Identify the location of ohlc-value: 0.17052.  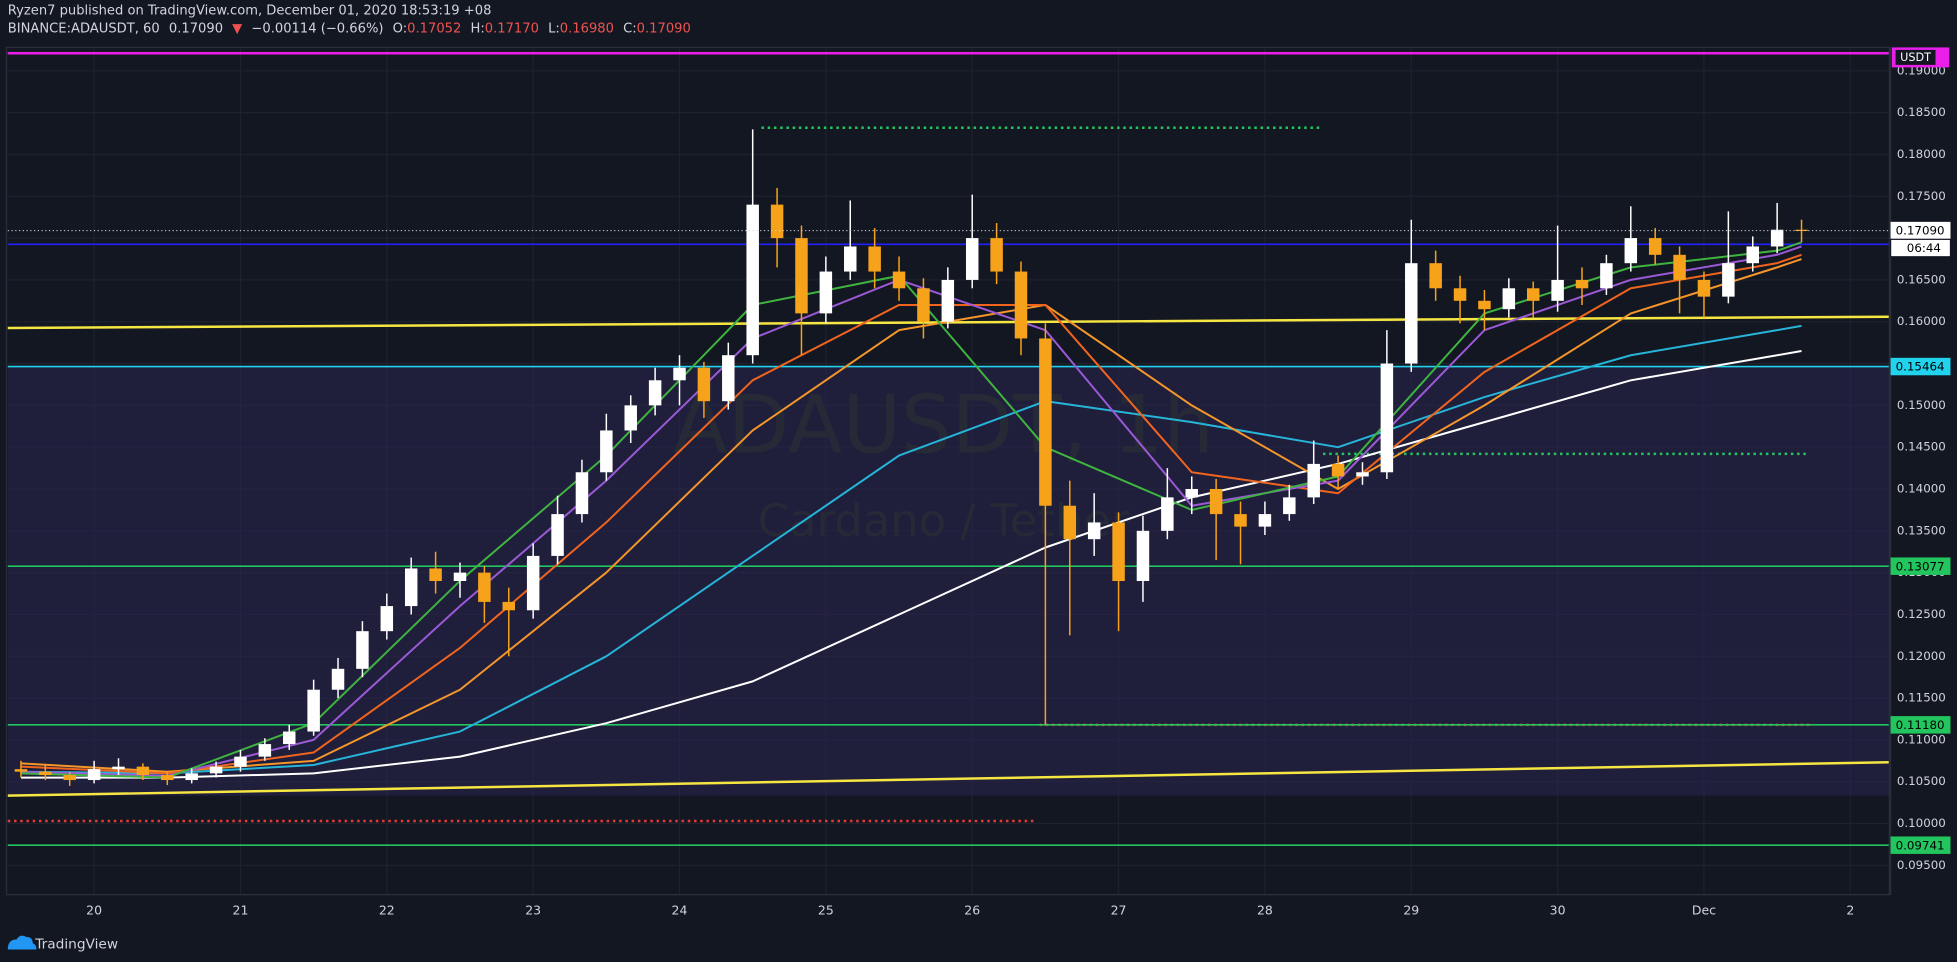
(434, 28).